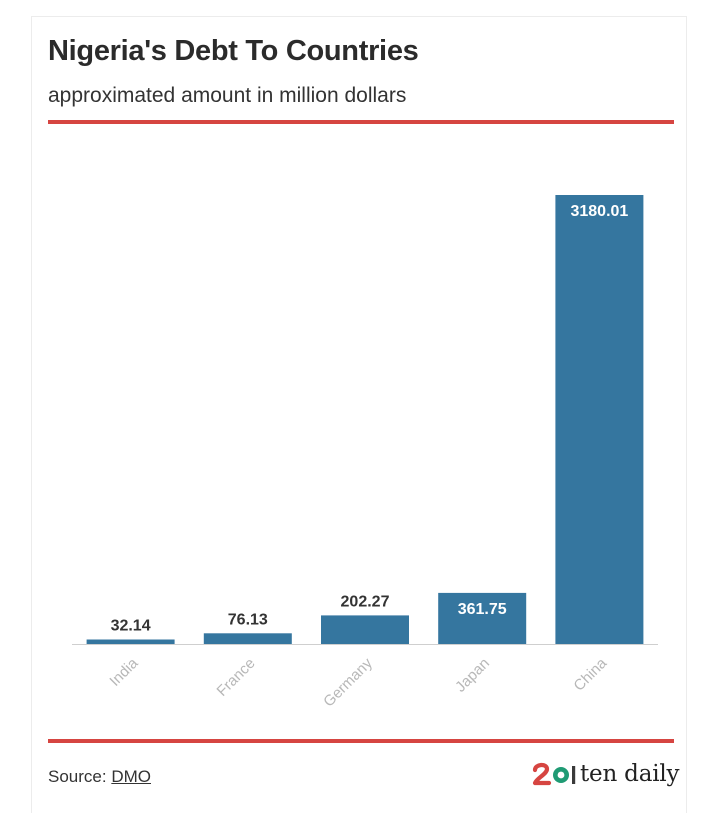 The width and height of the screenshot is (720, 813). I want to click on brand-logo: ten daily, so click(606, 774).